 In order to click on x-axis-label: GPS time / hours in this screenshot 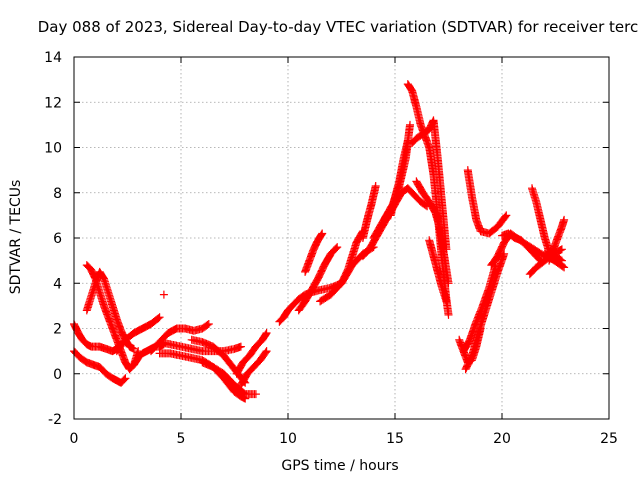, I will do `click(339, 466)`.